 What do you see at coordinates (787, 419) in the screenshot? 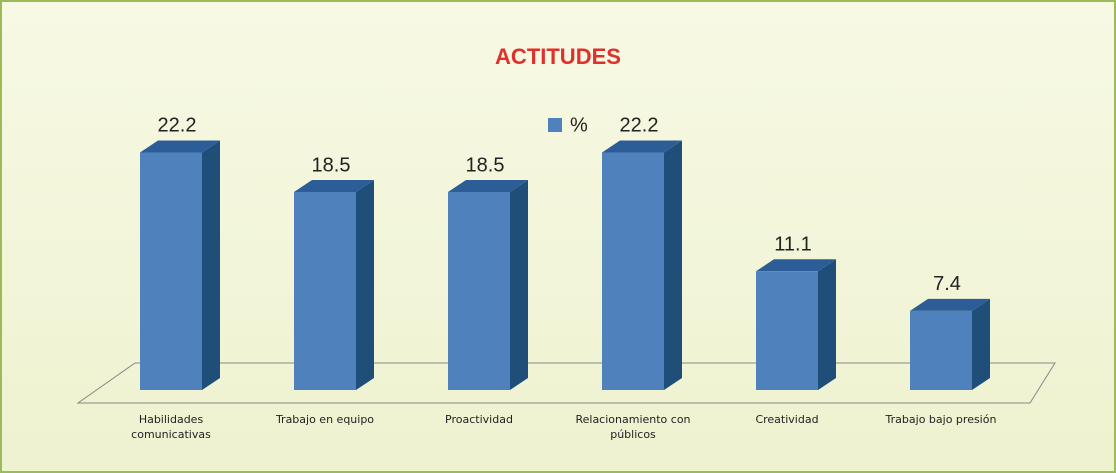
I see `x-tick-label: Creatividad` at bounding box center [787, 419].